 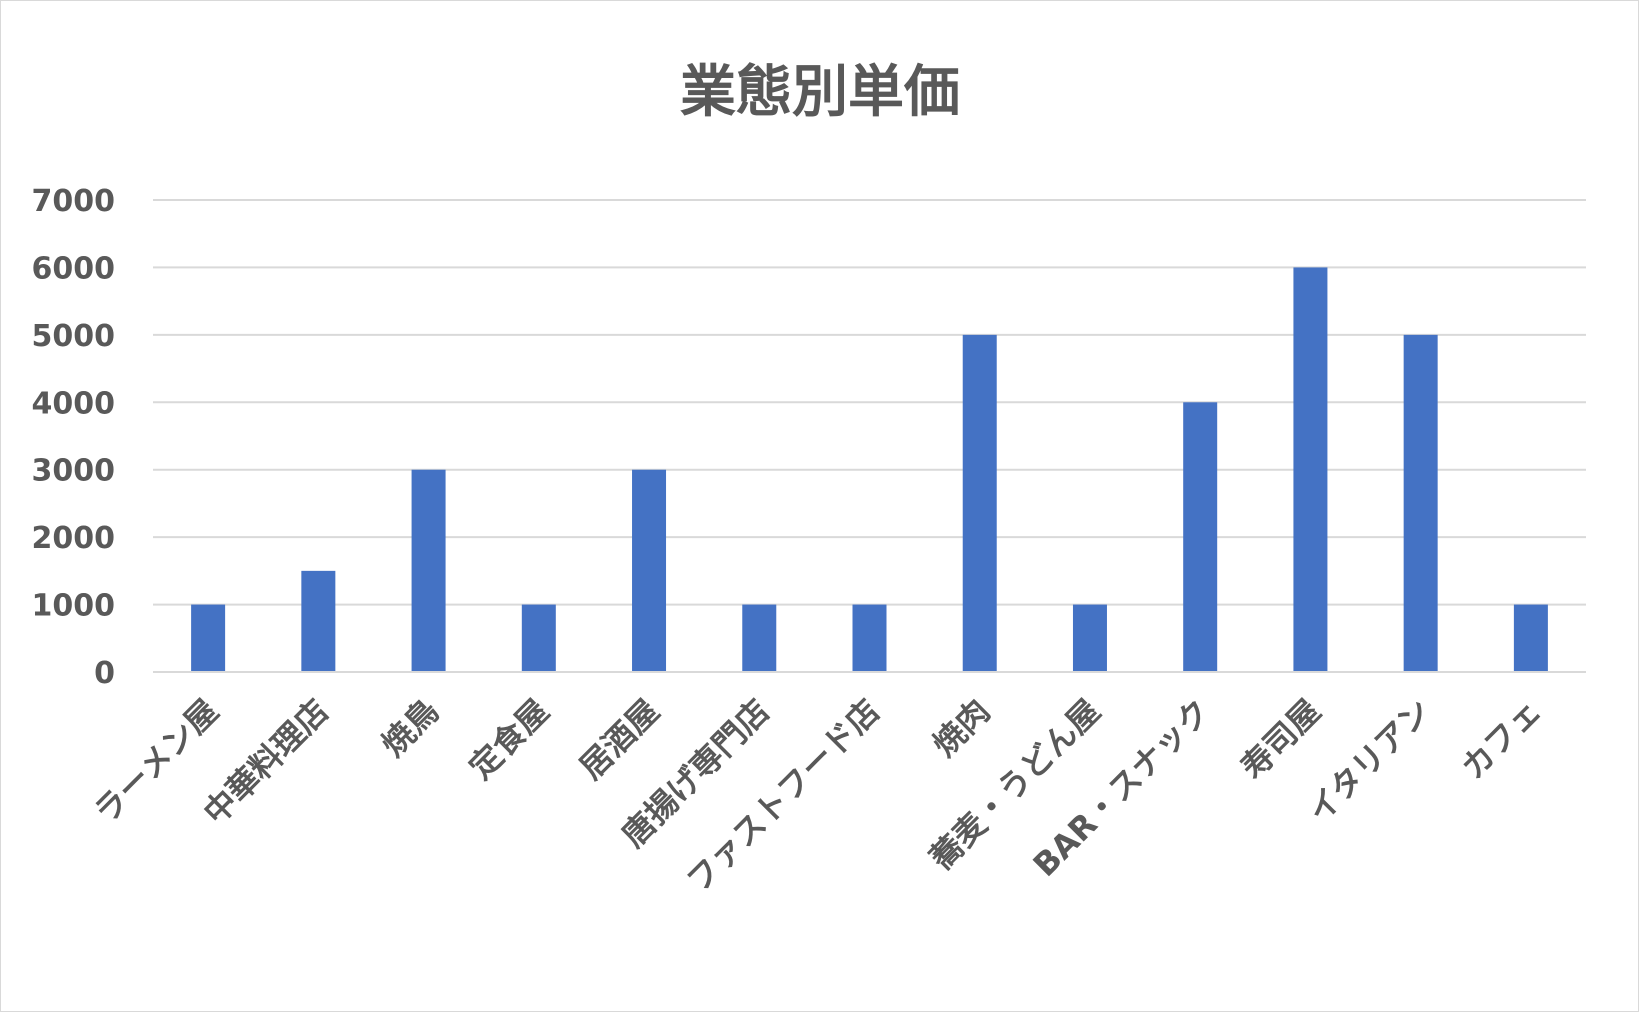 I want to click on y-axis-ticks: 0 1000 2000 3000 4000 5000 6000 7000, so click(x=74, y=437).